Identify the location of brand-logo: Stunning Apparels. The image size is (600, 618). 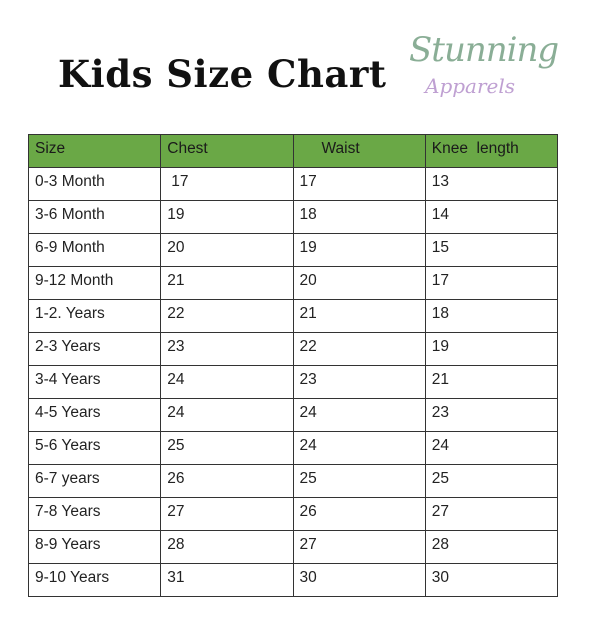
(482, 70).